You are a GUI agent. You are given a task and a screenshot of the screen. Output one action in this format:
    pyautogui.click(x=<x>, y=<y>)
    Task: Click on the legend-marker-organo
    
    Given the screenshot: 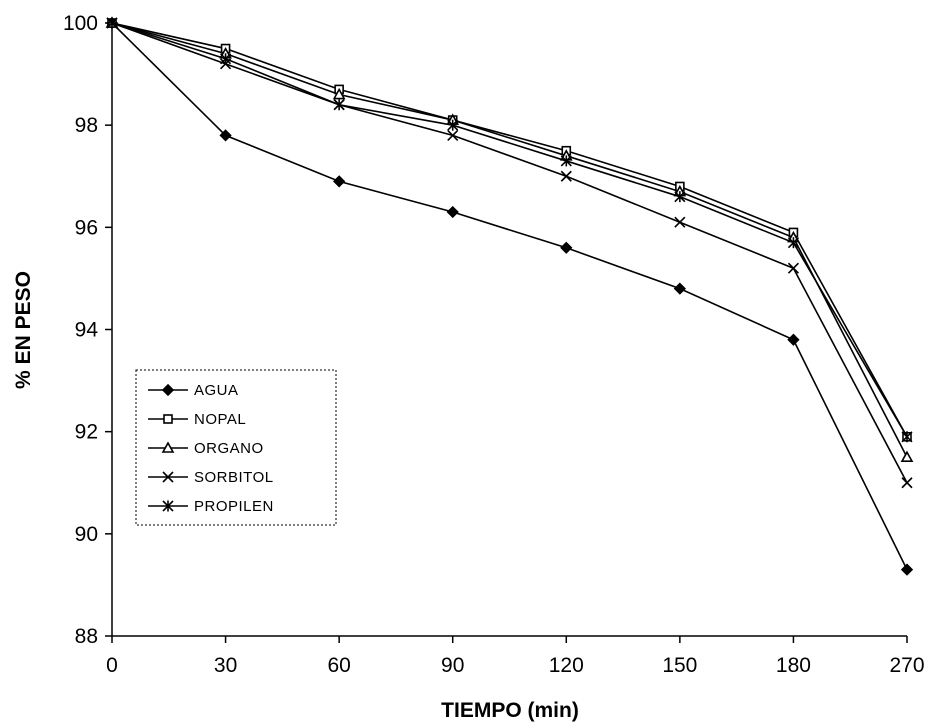 What is the action you would take?
    pyautogui.click(x=168, y=447)
    